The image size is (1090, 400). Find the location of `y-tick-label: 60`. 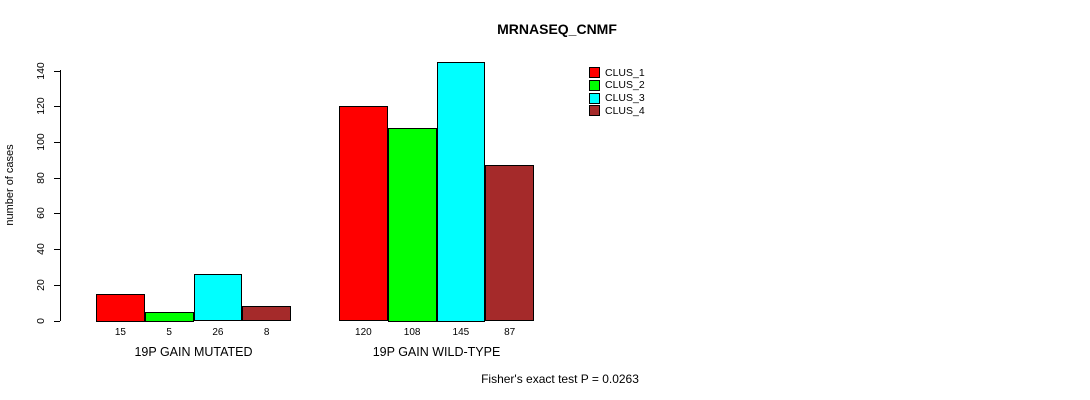

y-tick-label: 60 is located at coordinates (41, 213).